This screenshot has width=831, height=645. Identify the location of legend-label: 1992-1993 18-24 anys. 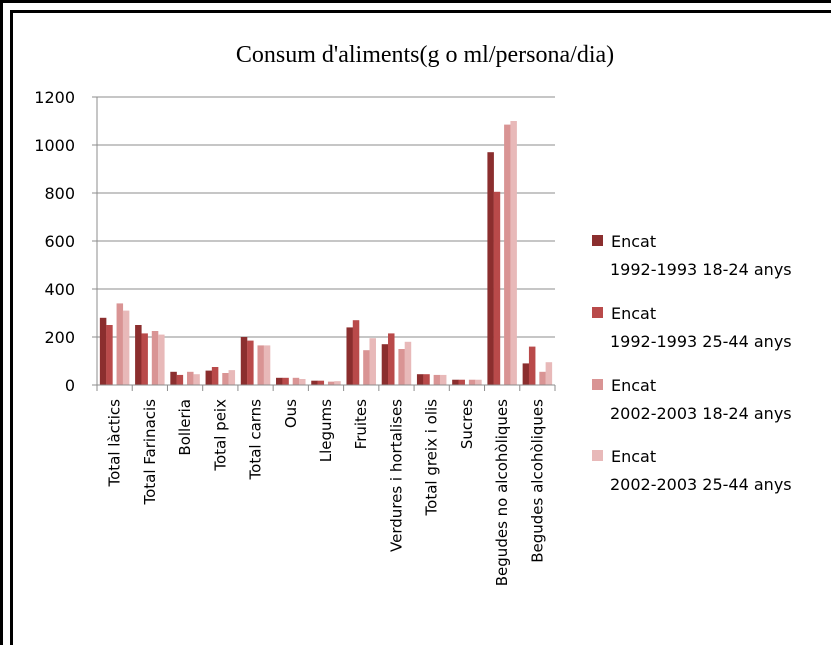
(701, 269).